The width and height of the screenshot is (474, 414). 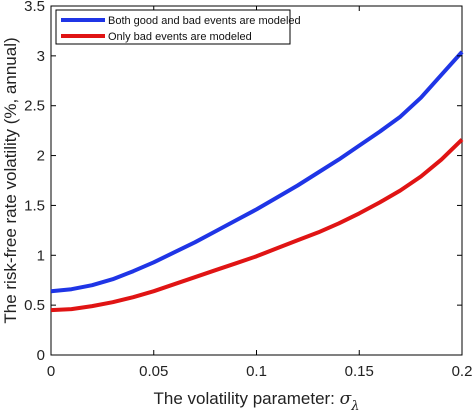 I want to click on legend-box, so click(x=173, y=27).